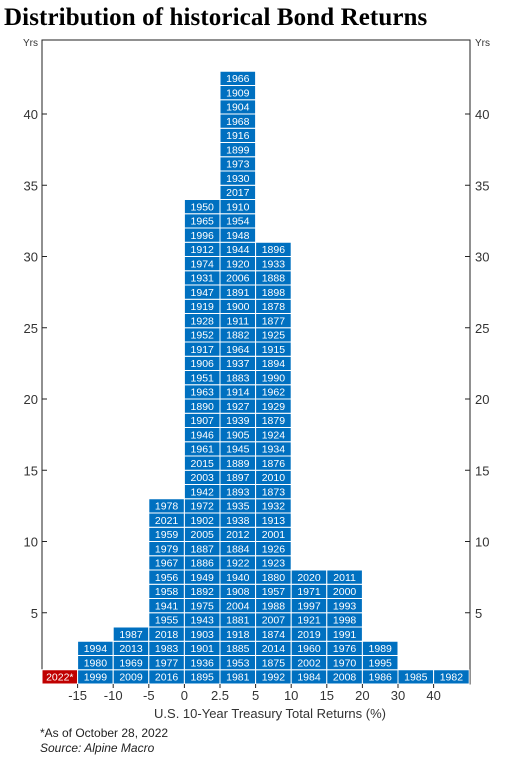 This screenshot has width=518, height=765. I want to click on bar-year-label: 1935, so click(238, 507).